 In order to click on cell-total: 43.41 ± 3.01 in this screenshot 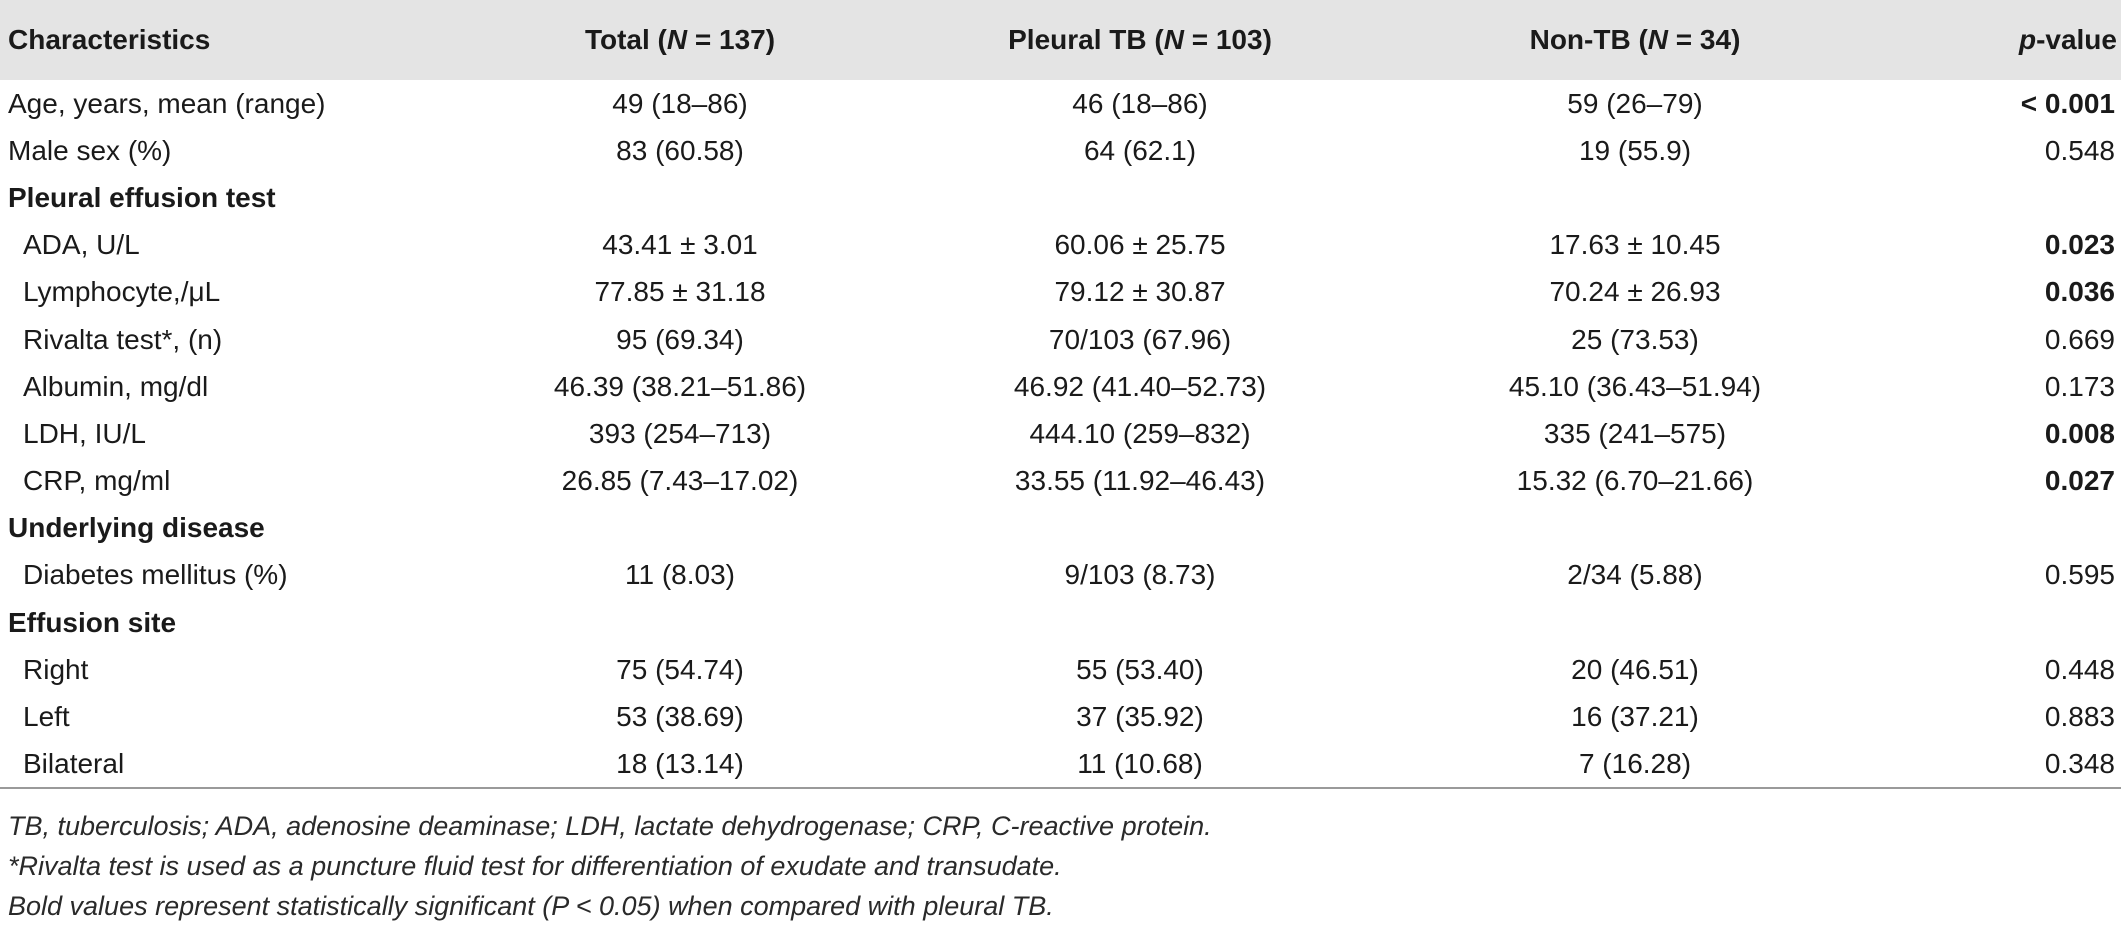, I will do `click(680, 245)`.